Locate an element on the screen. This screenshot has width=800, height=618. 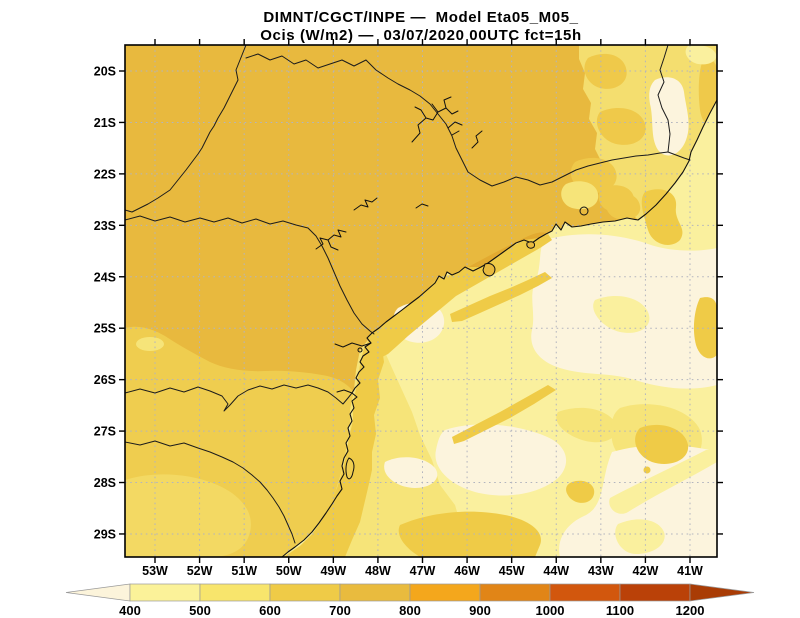
colorbar-label-900: 900 is located at coordinates (480, 610).